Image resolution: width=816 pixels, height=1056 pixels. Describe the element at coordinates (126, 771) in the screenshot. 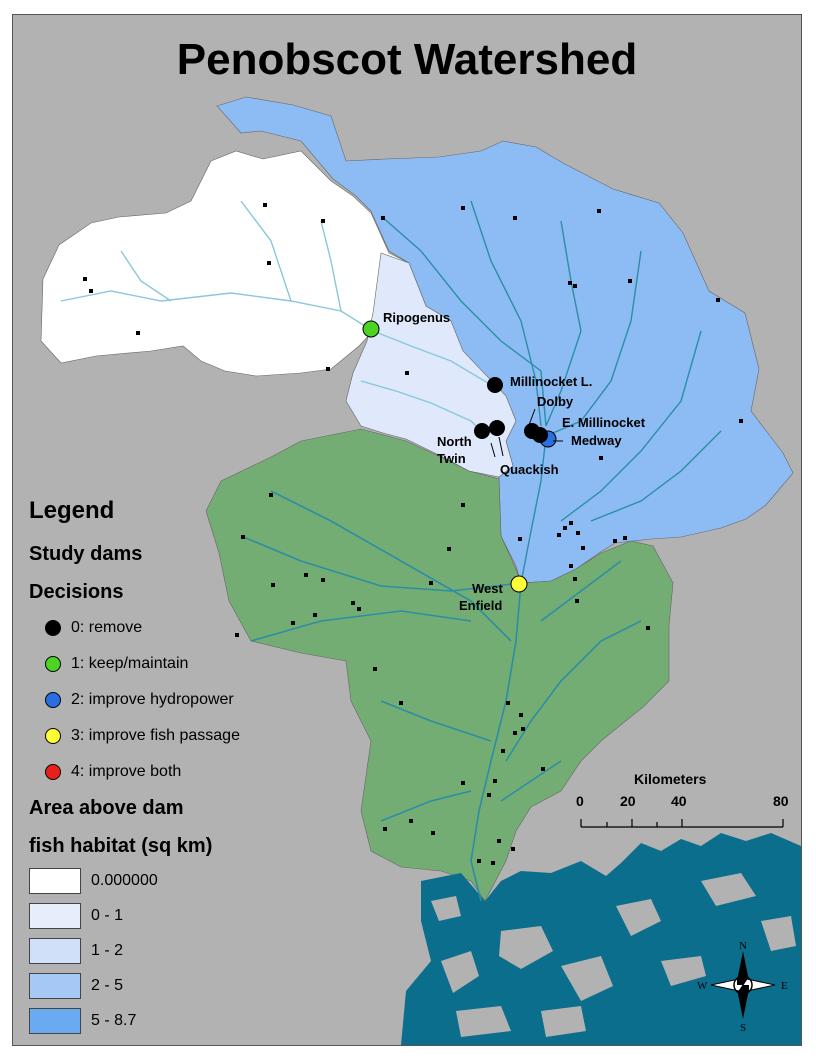

I see `decision-4-label: 4: improve both` at that location.